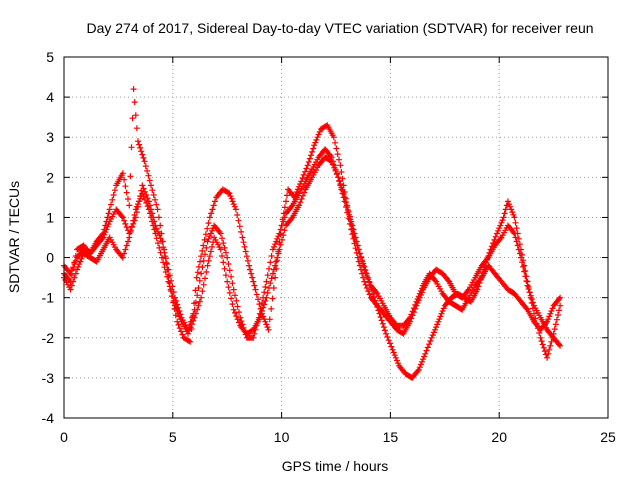 The image size is (640, 480). I want to click on x-tick-label: 20, so click(499, 437).